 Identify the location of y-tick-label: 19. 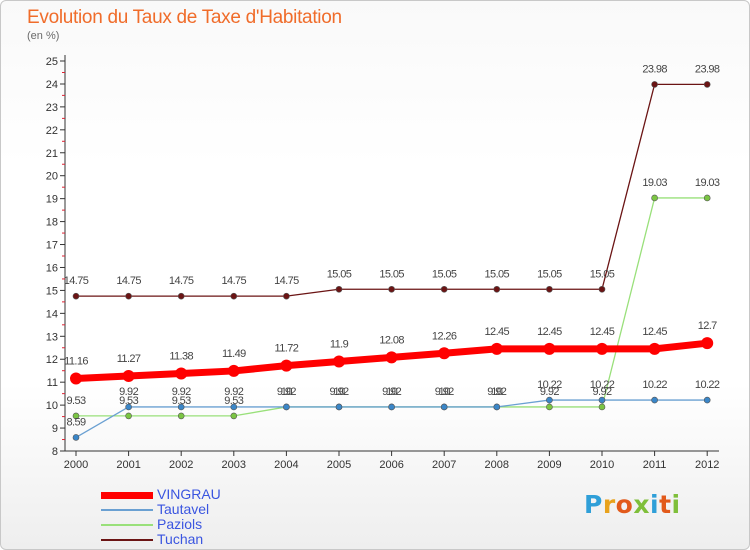
(52, 200).